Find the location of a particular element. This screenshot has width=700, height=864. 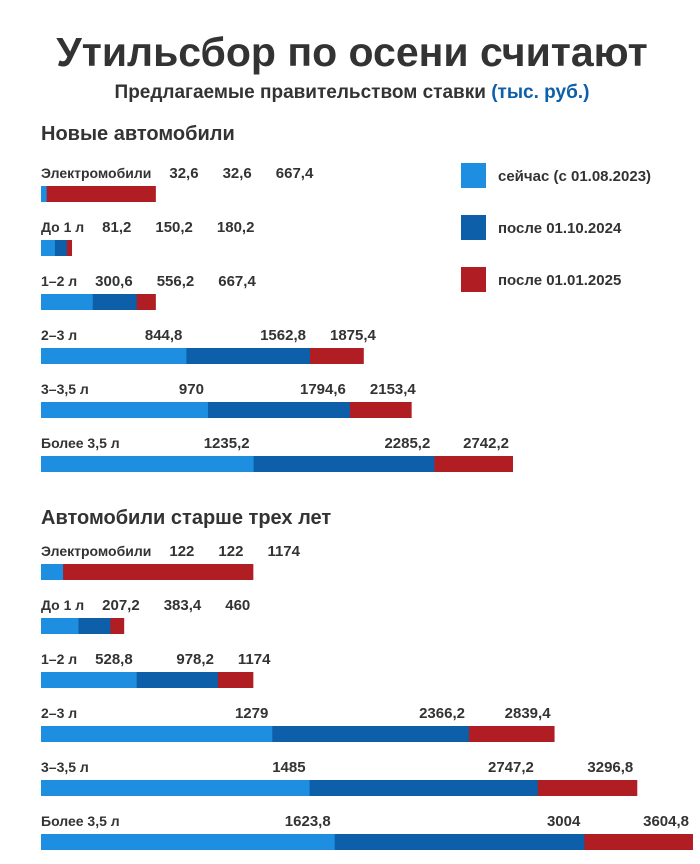

value-label: 528,8 is located at coordinates (114, 659).